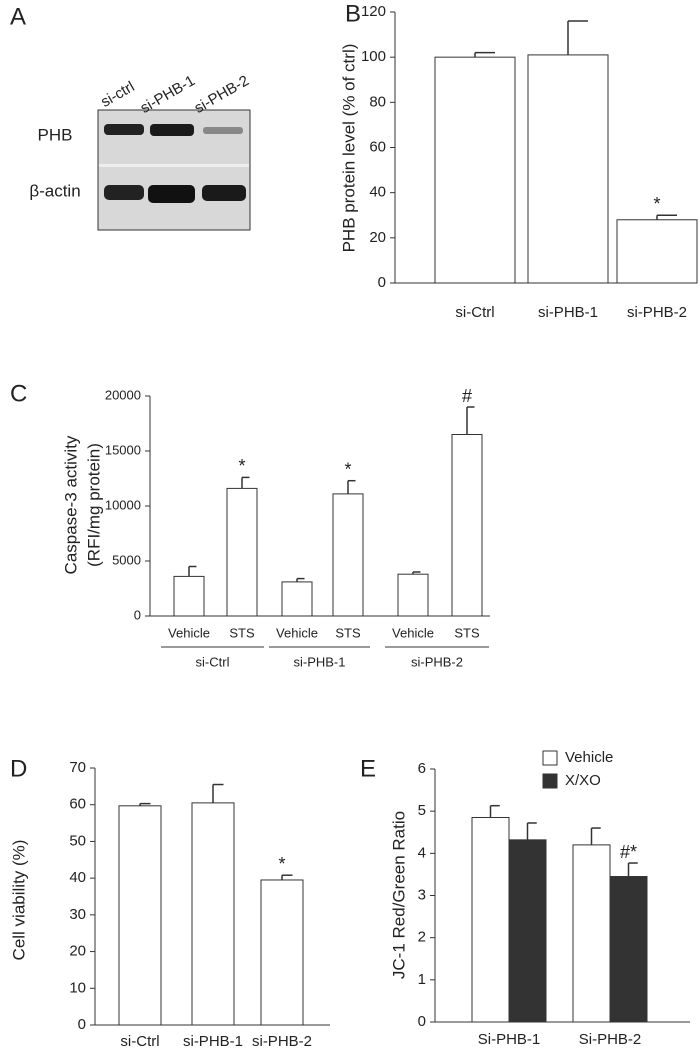  What do you see at coordinates (77, 914) in the screenshot?
I see `y-tick-label: 30` at bounding box center [77, 914].